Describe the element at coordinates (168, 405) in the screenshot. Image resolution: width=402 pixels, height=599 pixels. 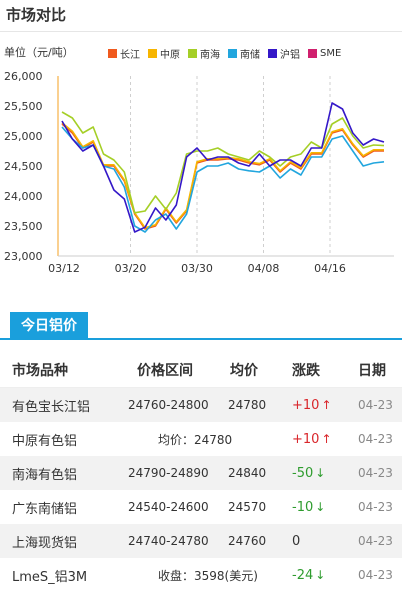
I see `price-range: 24760-24800` at that location.